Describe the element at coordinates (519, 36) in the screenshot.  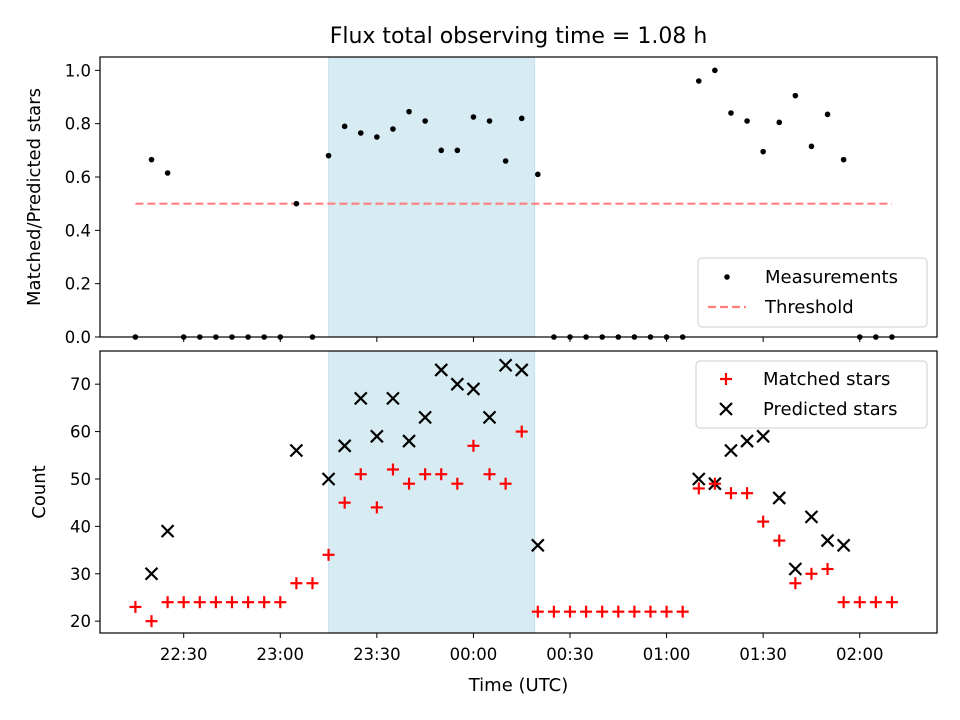
I see `chart-title: Flux total observing time = 1.08 h` at that location.